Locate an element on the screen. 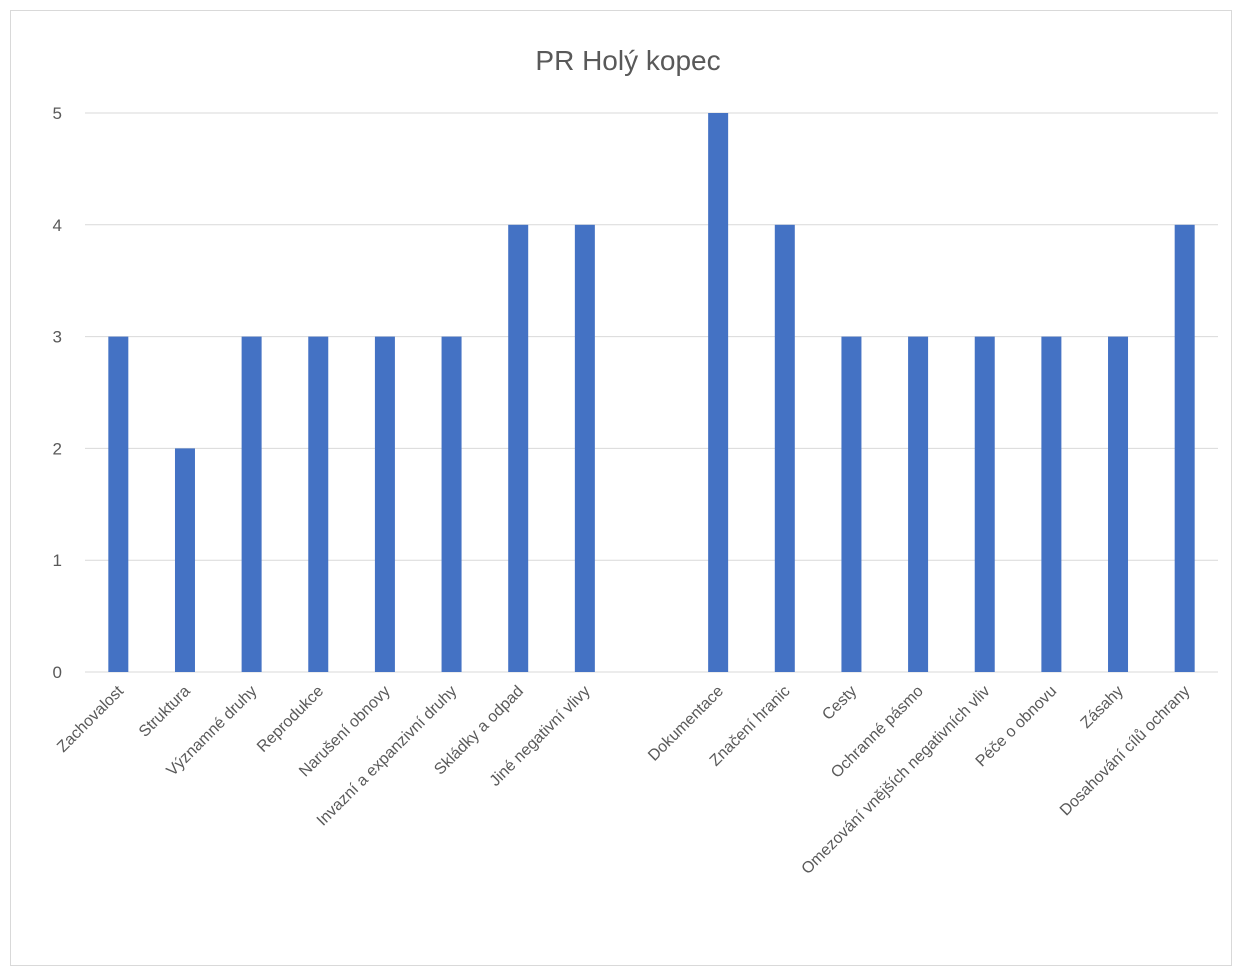  chart-title: PR Holý kopec is located at coordinates (627, 60).